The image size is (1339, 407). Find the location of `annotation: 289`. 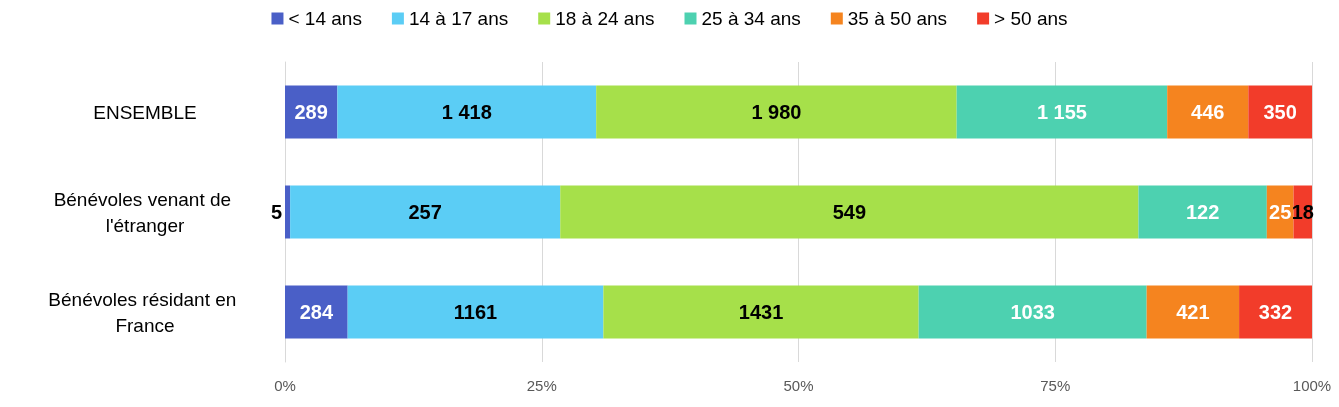

annotation: 289 is located at coordinates (311, 112).